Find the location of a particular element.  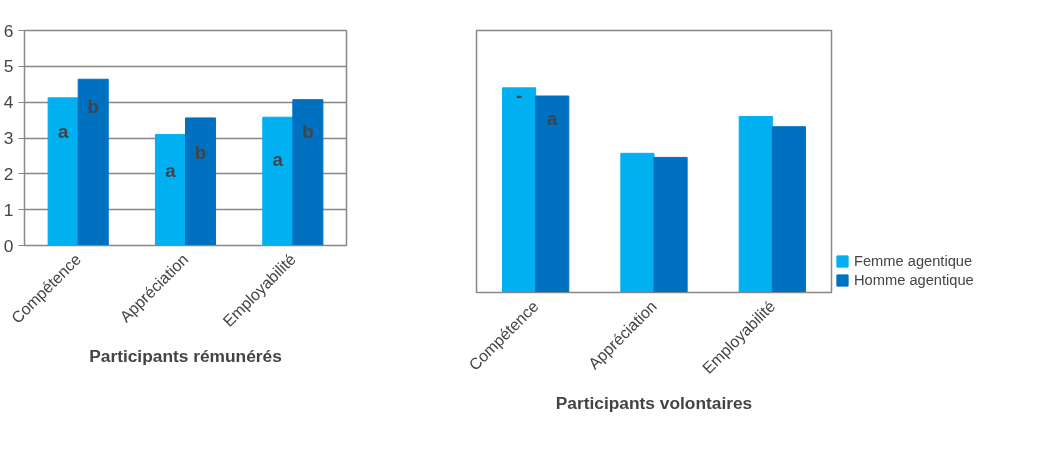

text: Participants rémunérés is located at coordinates (185, 355).